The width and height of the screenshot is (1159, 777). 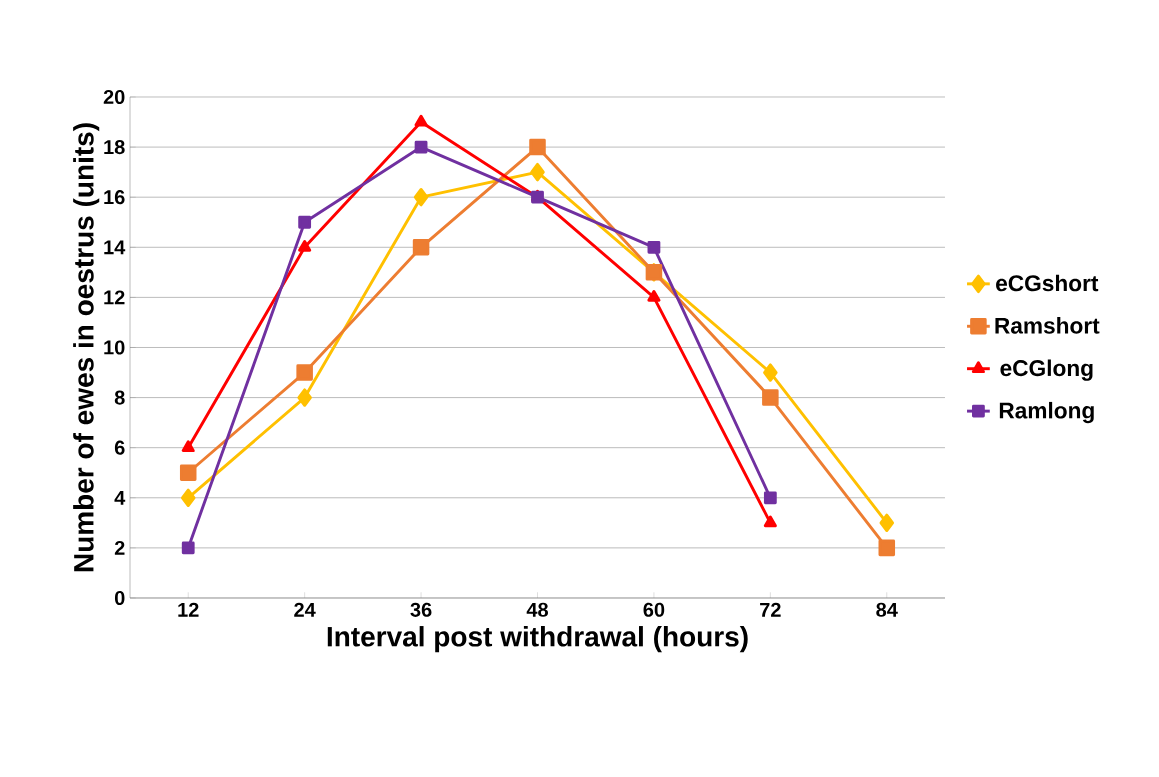 I want to click on legend-label: eCGlong, so click(x=1046, y=370).